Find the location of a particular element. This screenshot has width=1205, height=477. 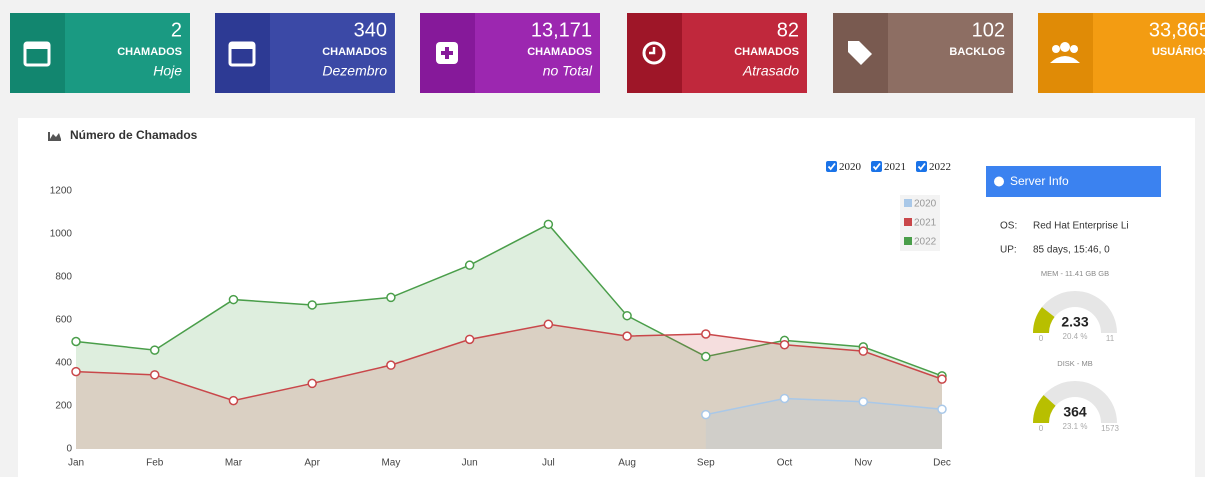

x-tick-label: Sep is located at coordinates (706, 463).